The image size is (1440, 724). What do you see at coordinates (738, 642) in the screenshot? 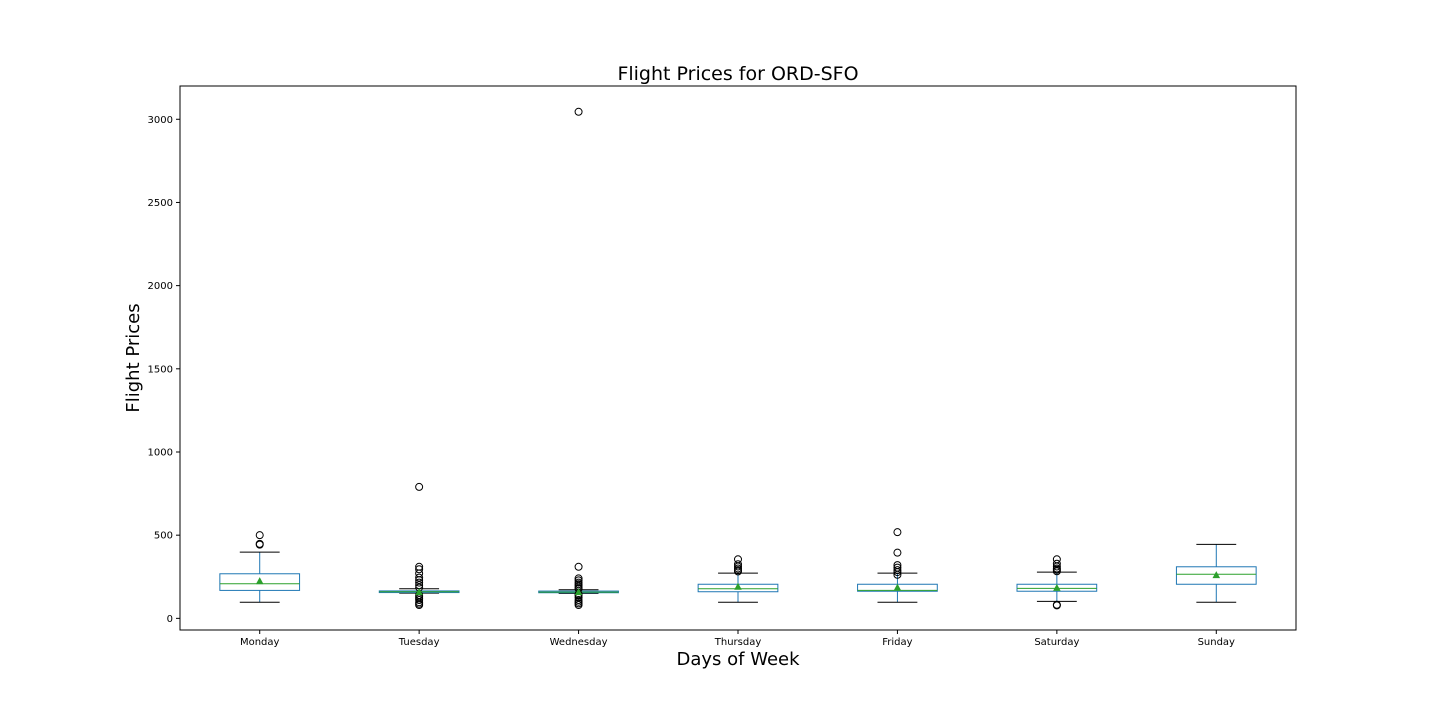
I see `x-tick-label: Thursday` at bounding box center [738, 642].